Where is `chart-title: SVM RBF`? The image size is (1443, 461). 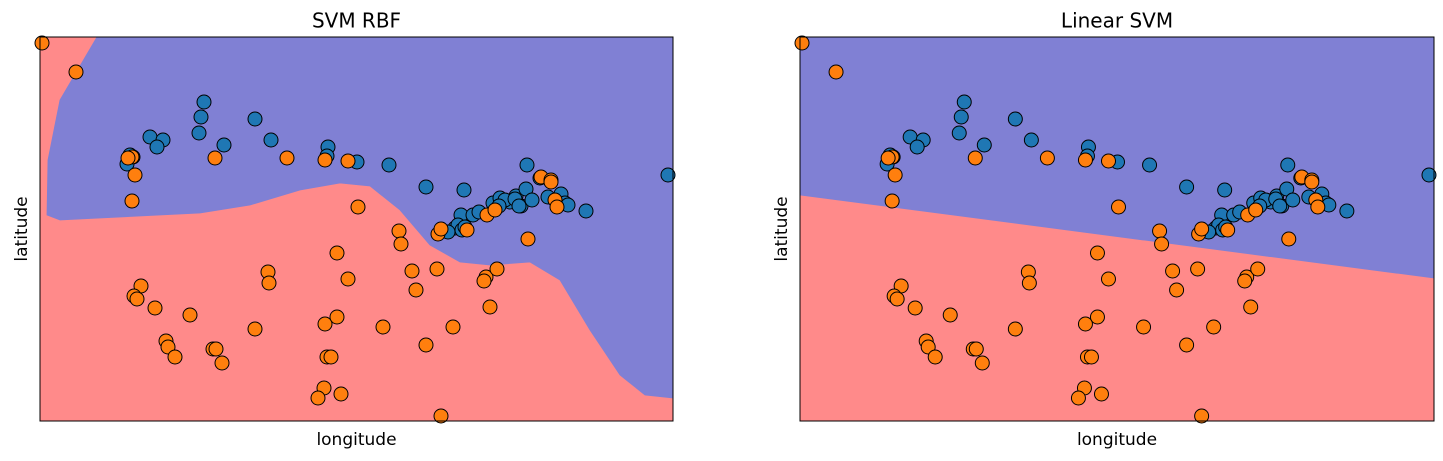 chart-title: SVM RBF is located at coordinates (356, 21).